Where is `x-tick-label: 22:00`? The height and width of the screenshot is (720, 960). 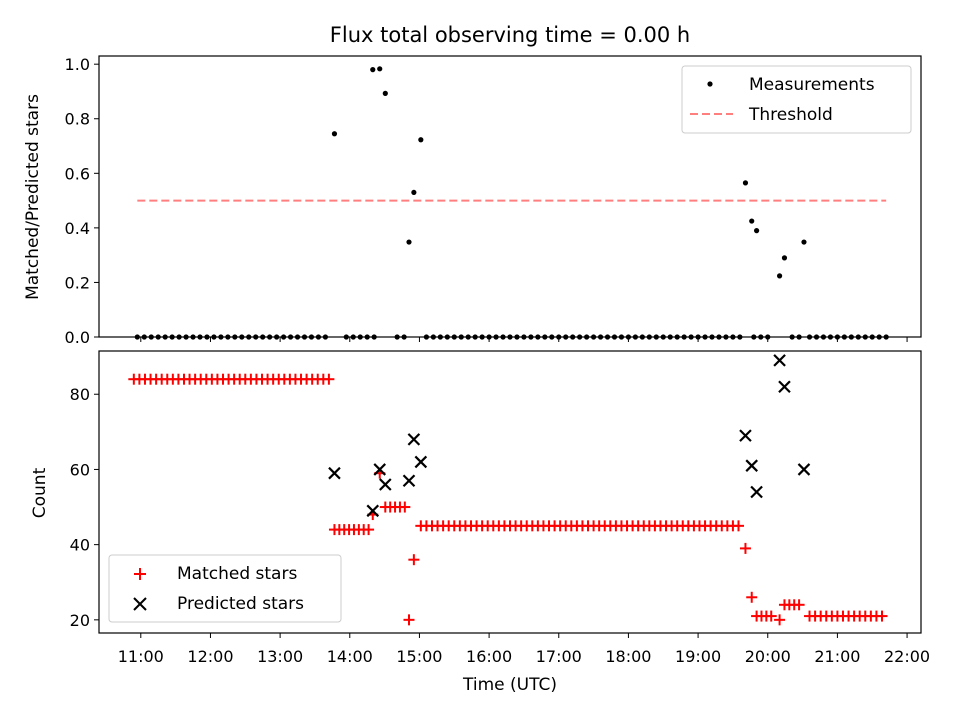
x-tick-label: 22:00 is located at coordinates (907, 656).